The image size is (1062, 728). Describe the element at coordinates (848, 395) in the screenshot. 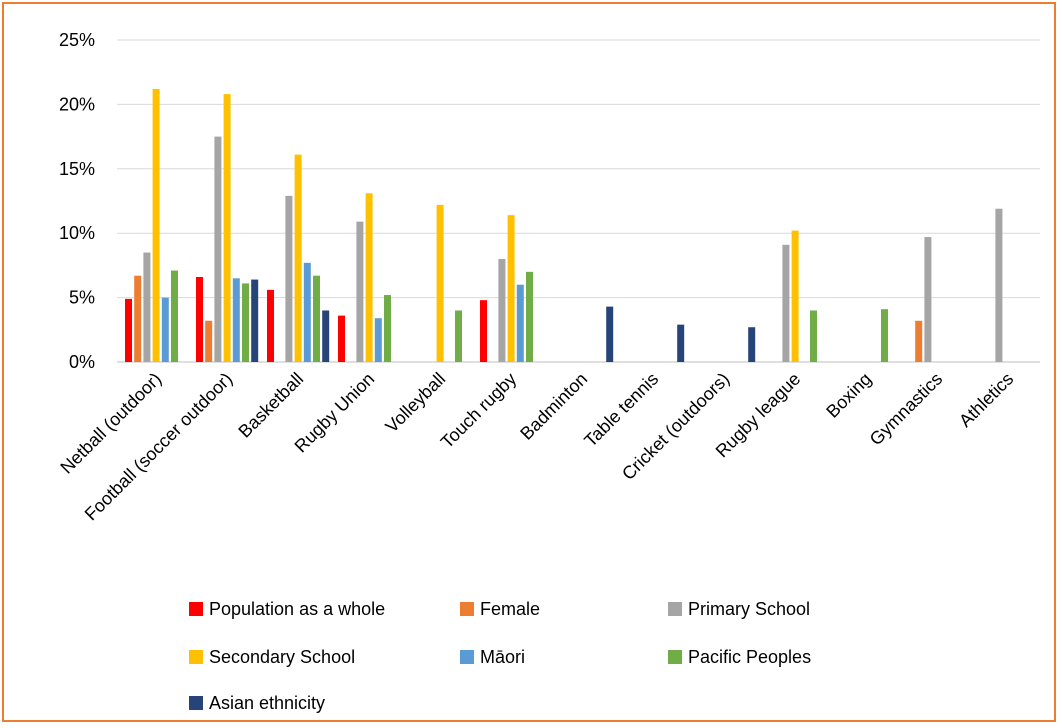

I see `x-tick-label: Boxing` at that location.